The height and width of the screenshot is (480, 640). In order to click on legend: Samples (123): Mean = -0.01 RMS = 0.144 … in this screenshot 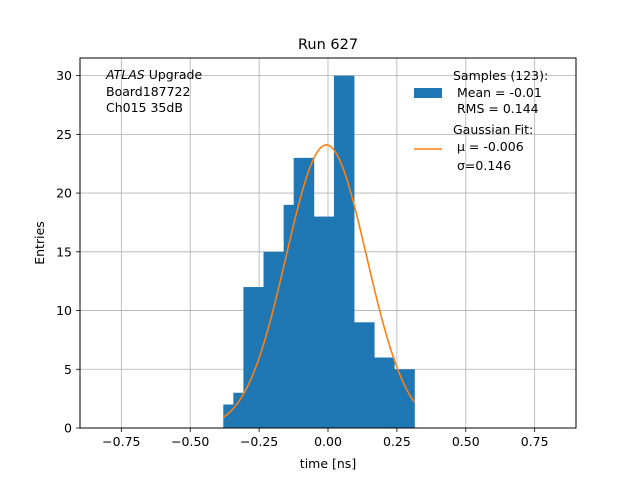, I will do `click(481, 120)`.